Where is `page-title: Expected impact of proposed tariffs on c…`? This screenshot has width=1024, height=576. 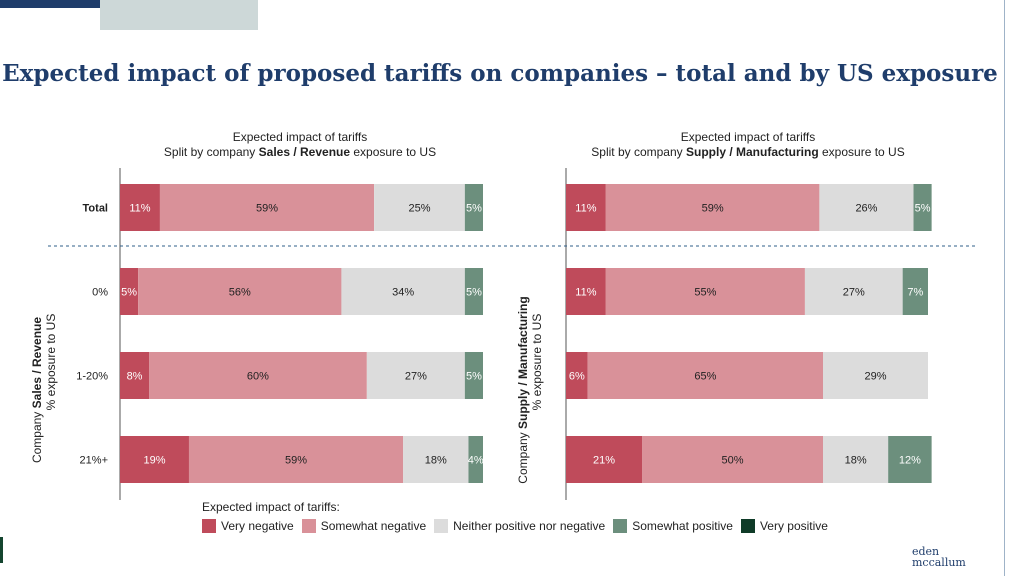 page-title: Expected impact of proposed tariffs on c… is located at coordinates (500, 73).